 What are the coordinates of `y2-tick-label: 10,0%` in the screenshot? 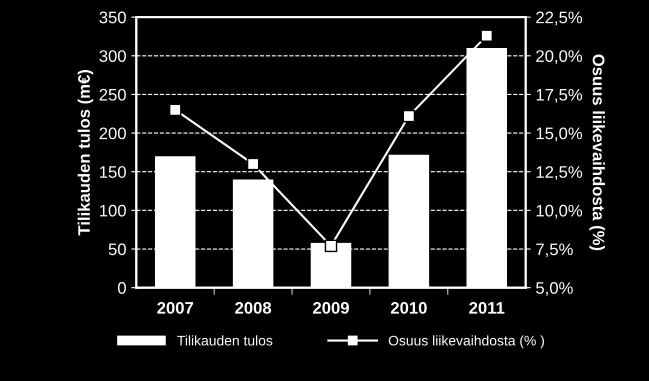 It's located at (559, 211).